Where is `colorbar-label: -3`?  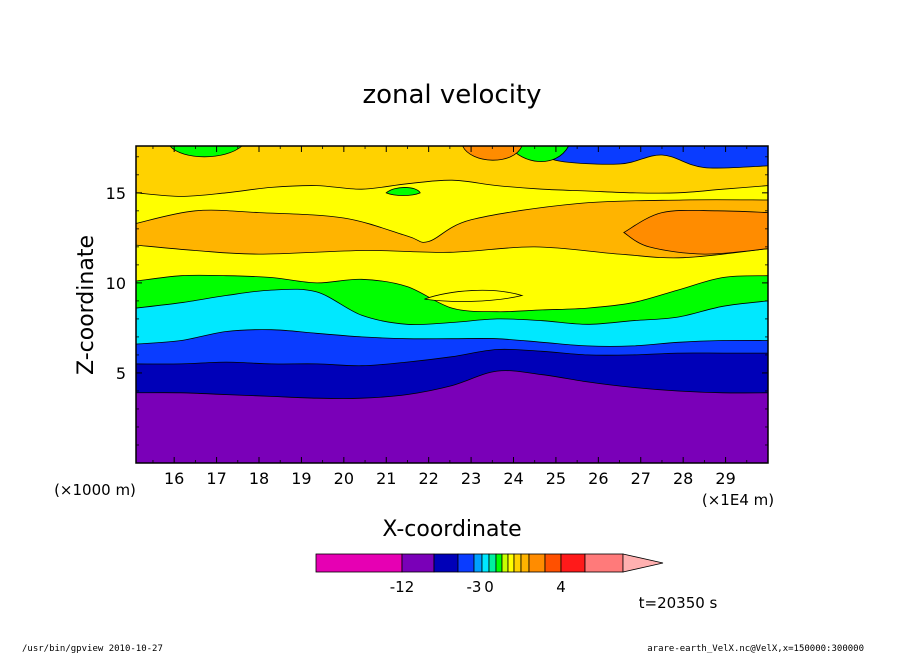 colorbar-label: -3 is located at coordinates (474, 587).